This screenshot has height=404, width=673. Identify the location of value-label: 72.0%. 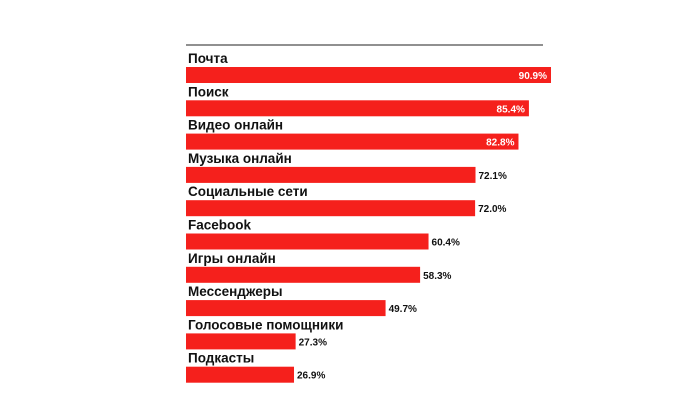
(492, 209).